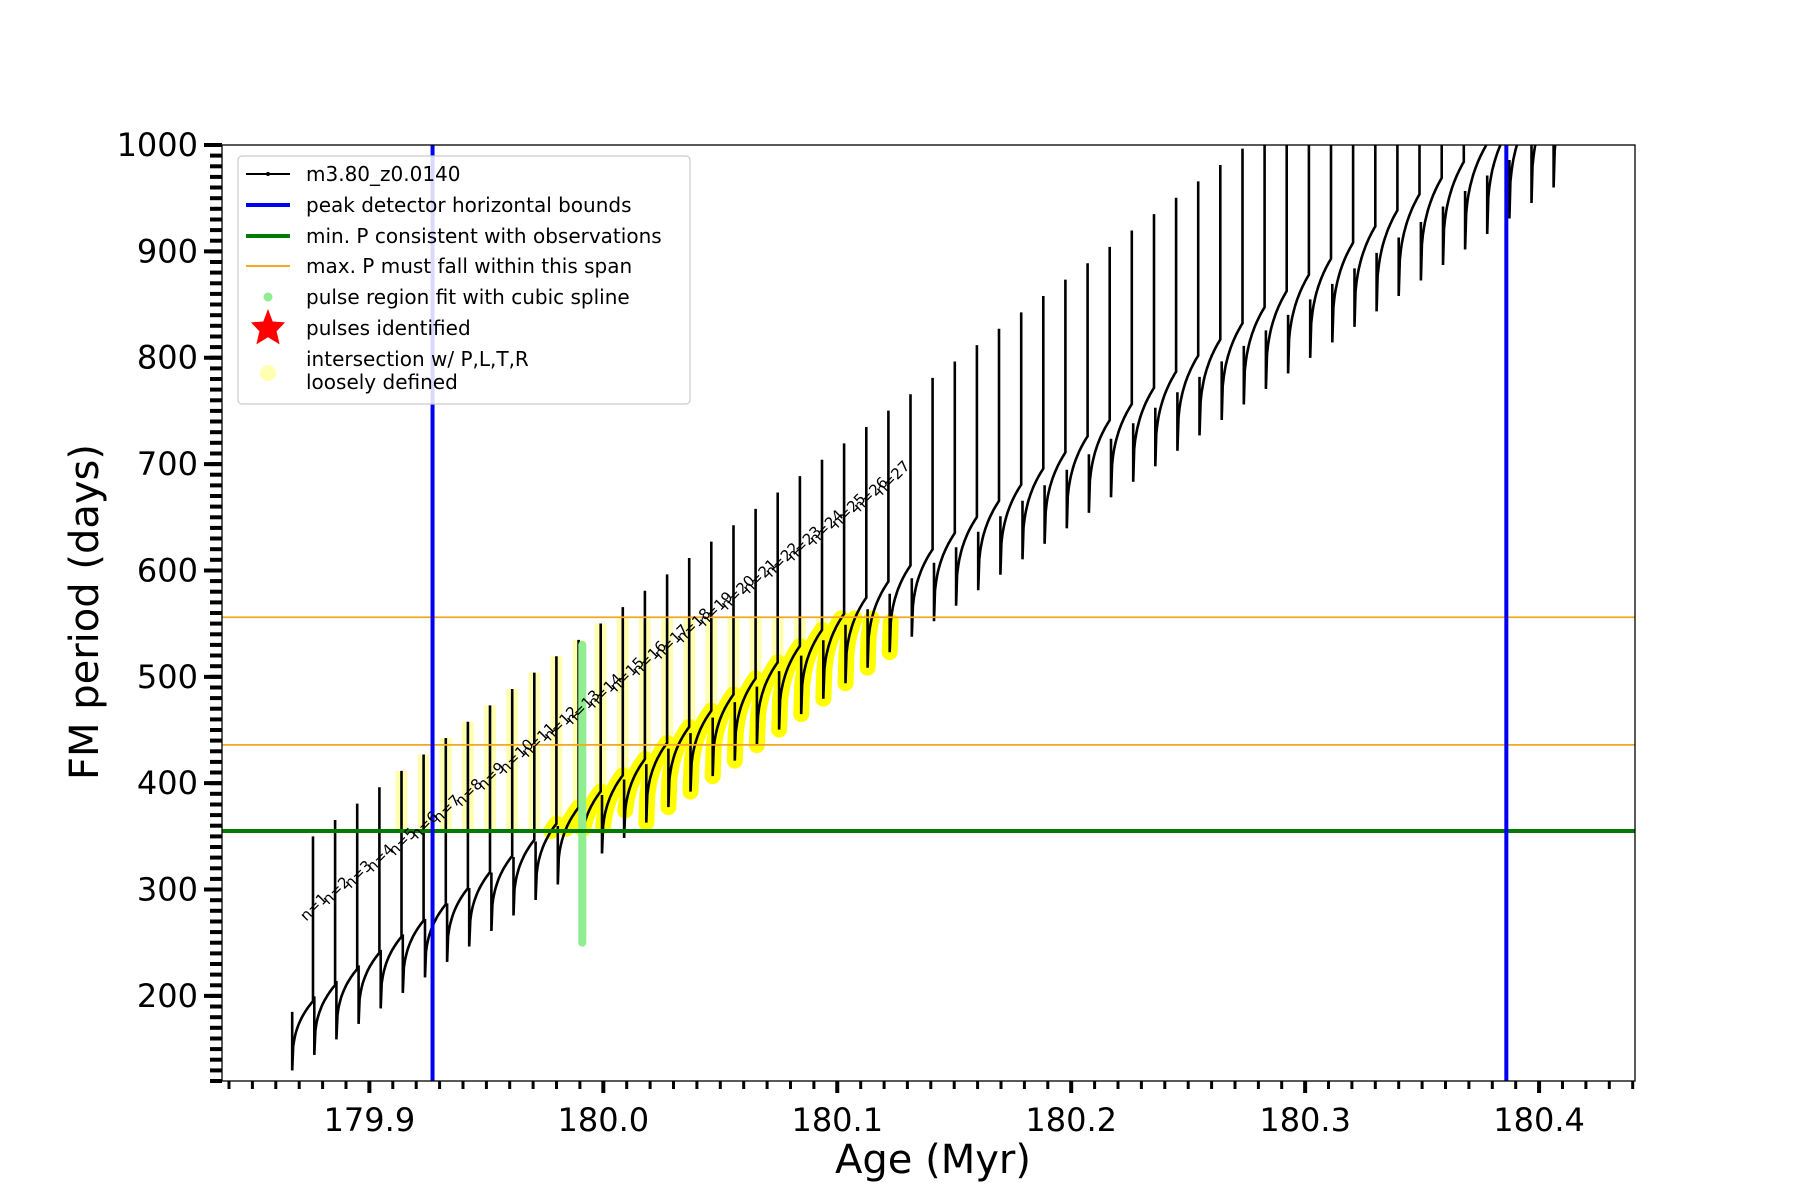 The width and height of the screenshot is (1800, 1200). What do you see at coordinates (382, 382) in the screenshot?
I see `legend-intersection-label-2: loosely defined` at bounding box center [382, 382].